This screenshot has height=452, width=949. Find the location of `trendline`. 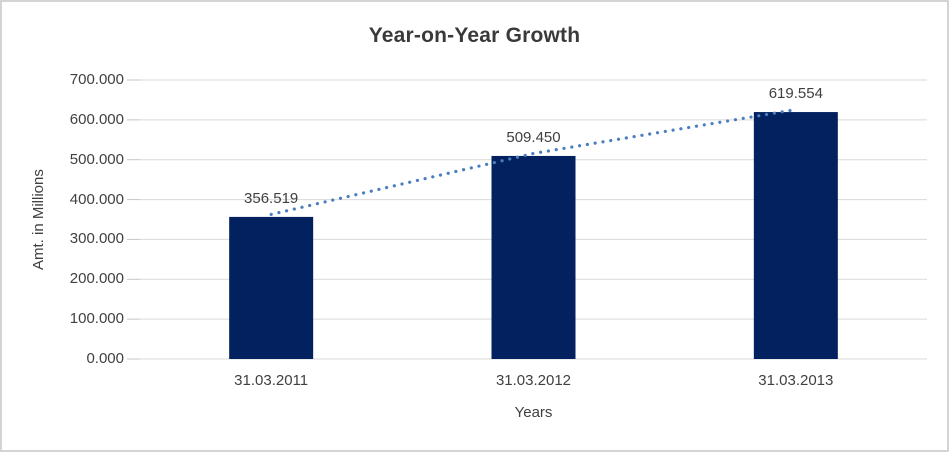

trendline is located at coordinates (533, 162).